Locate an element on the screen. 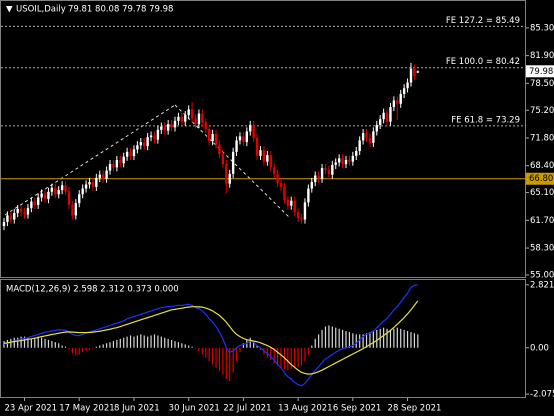 The height and width of the screenshot is (416, 554). x-tick-label: 30 Jun 2021 is located at coordinates (194, 409).